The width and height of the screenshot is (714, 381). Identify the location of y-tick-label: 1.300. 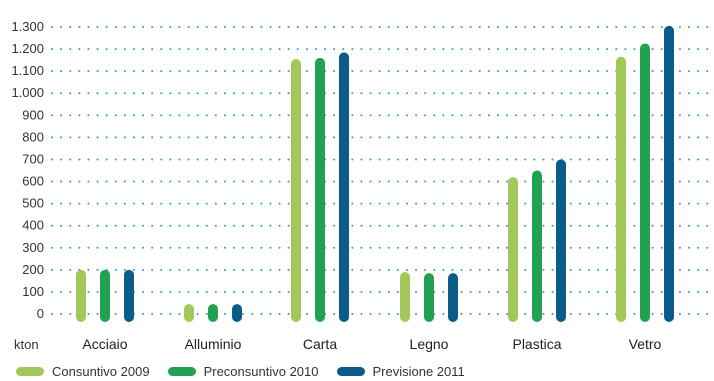
(27, 26).